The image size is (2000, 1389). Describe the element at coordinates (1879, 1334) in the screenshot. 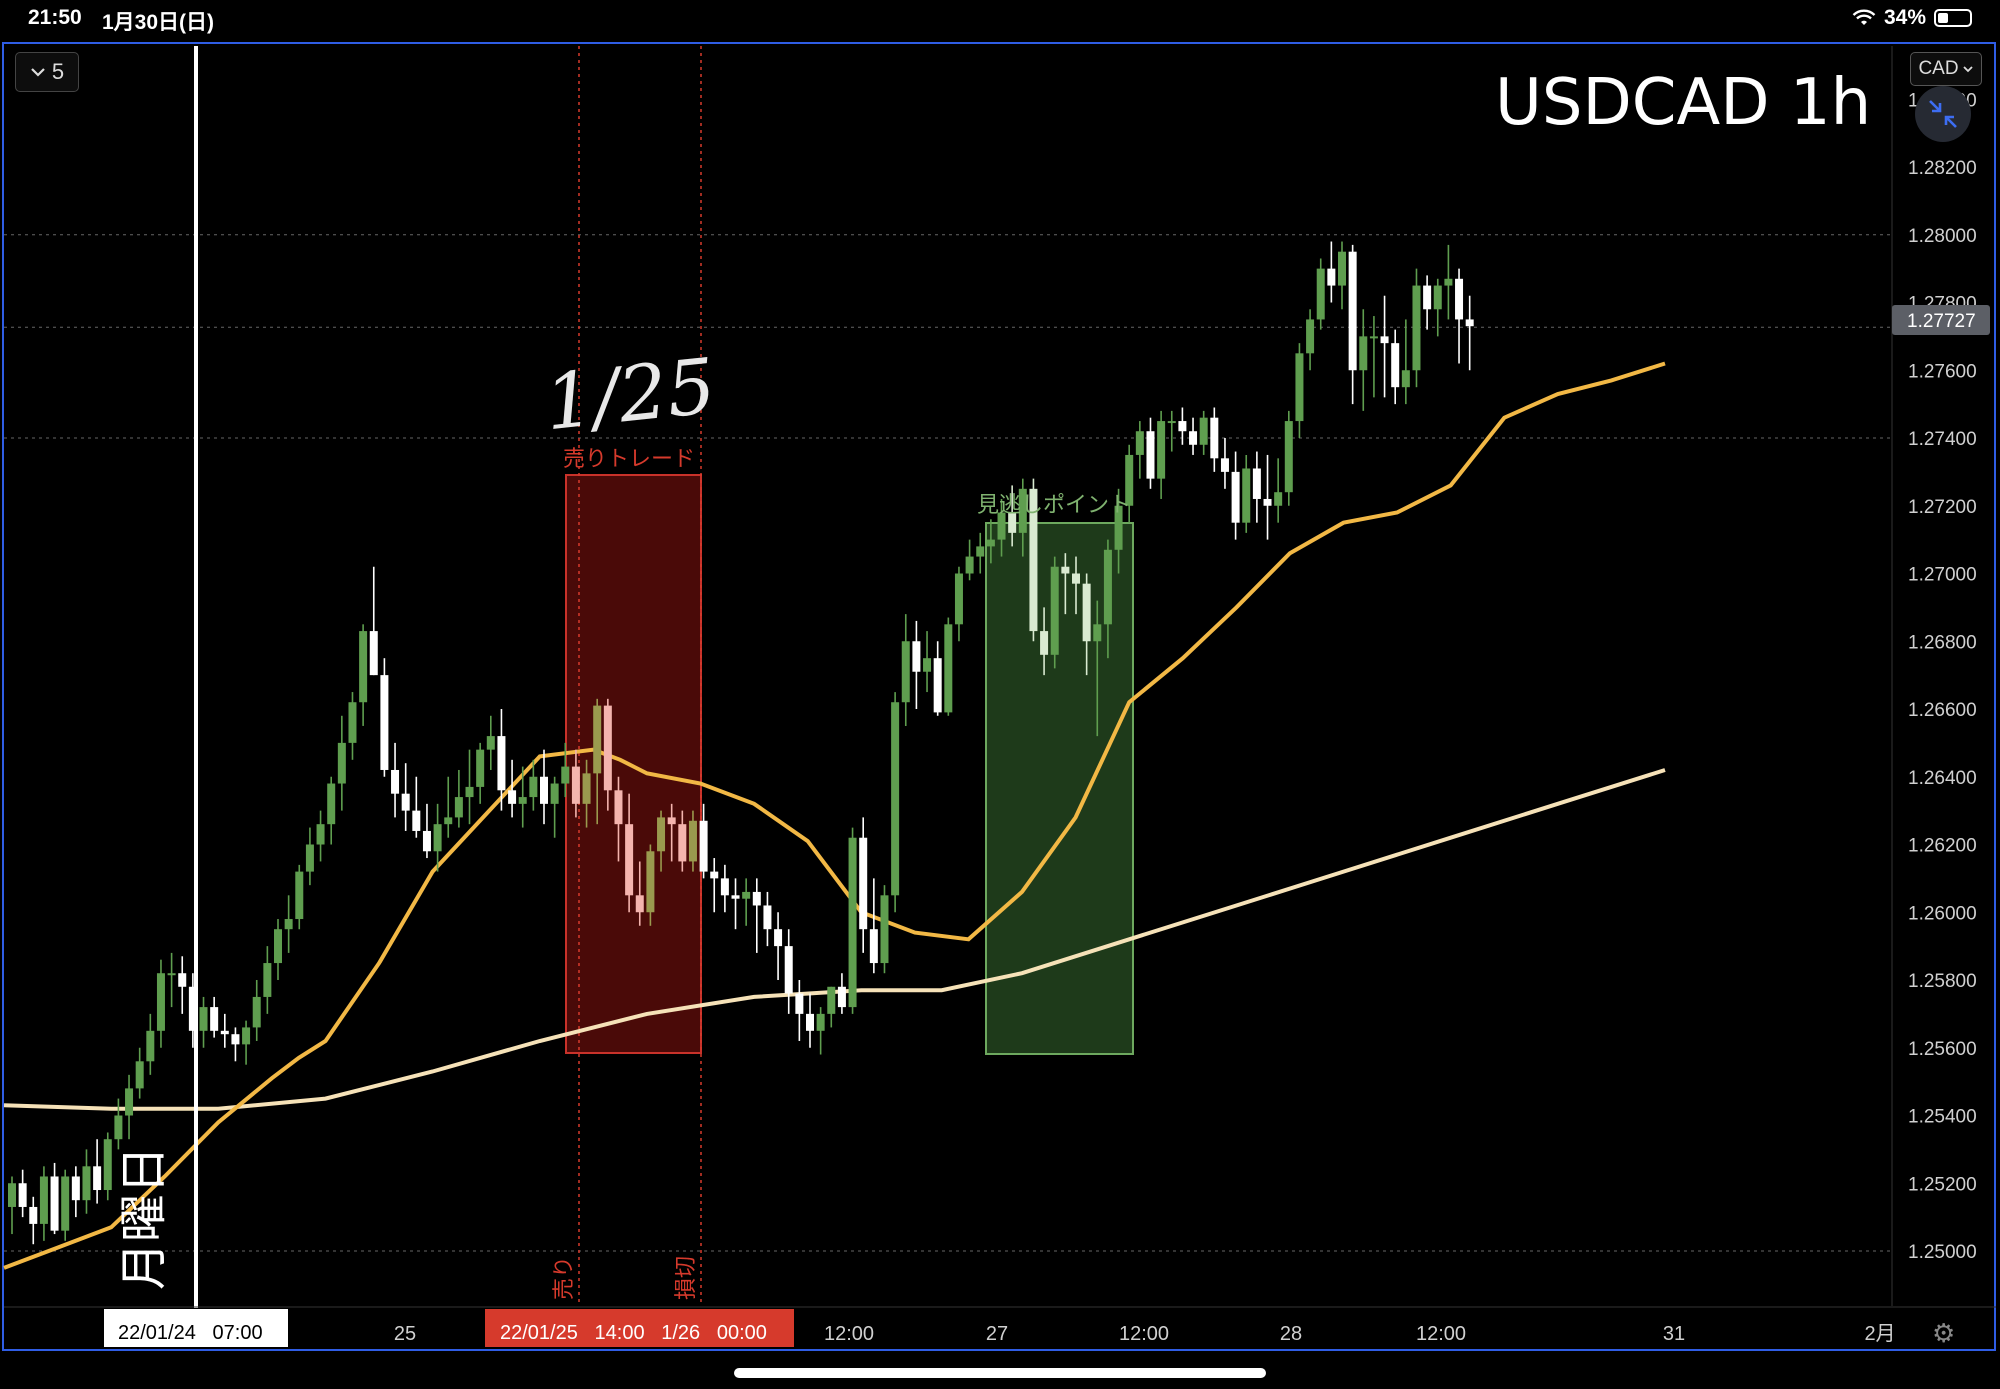

I see `time-tick-label: 2月` at that location.